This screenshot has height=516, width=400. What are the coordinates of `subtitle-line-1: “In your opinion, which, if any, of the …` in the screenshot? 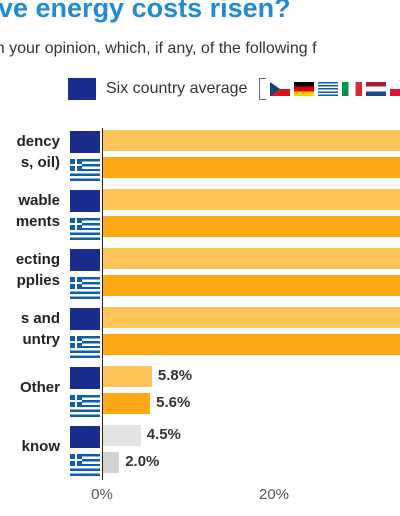 It's located at (158, 48).